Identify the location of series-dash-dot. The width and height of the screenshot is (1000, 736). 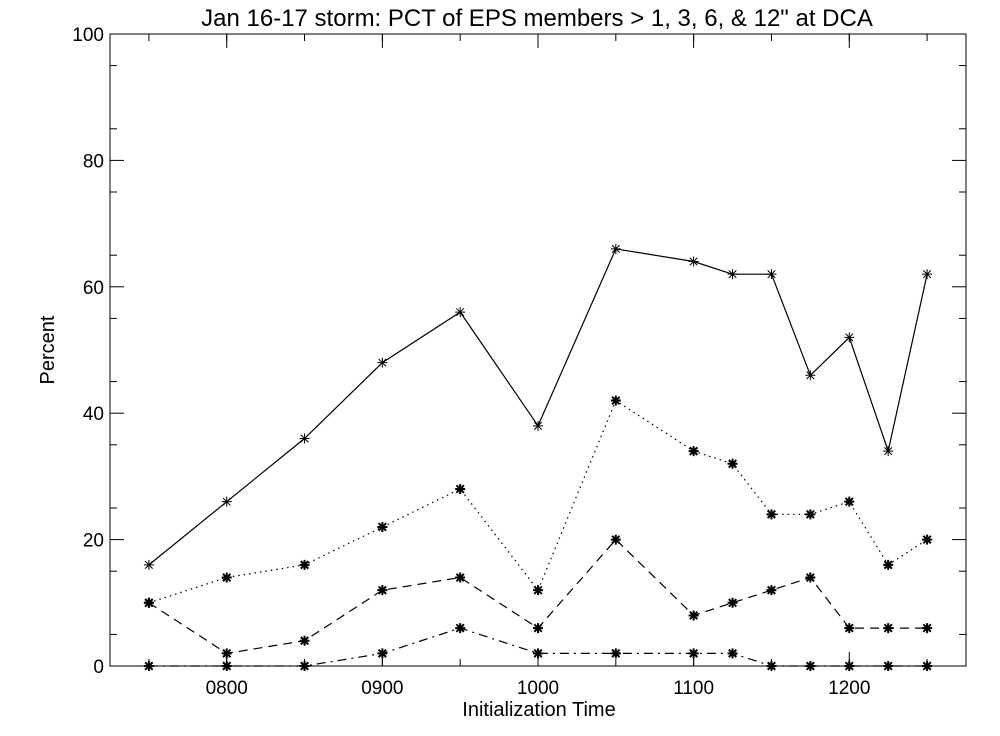
(538, 647).